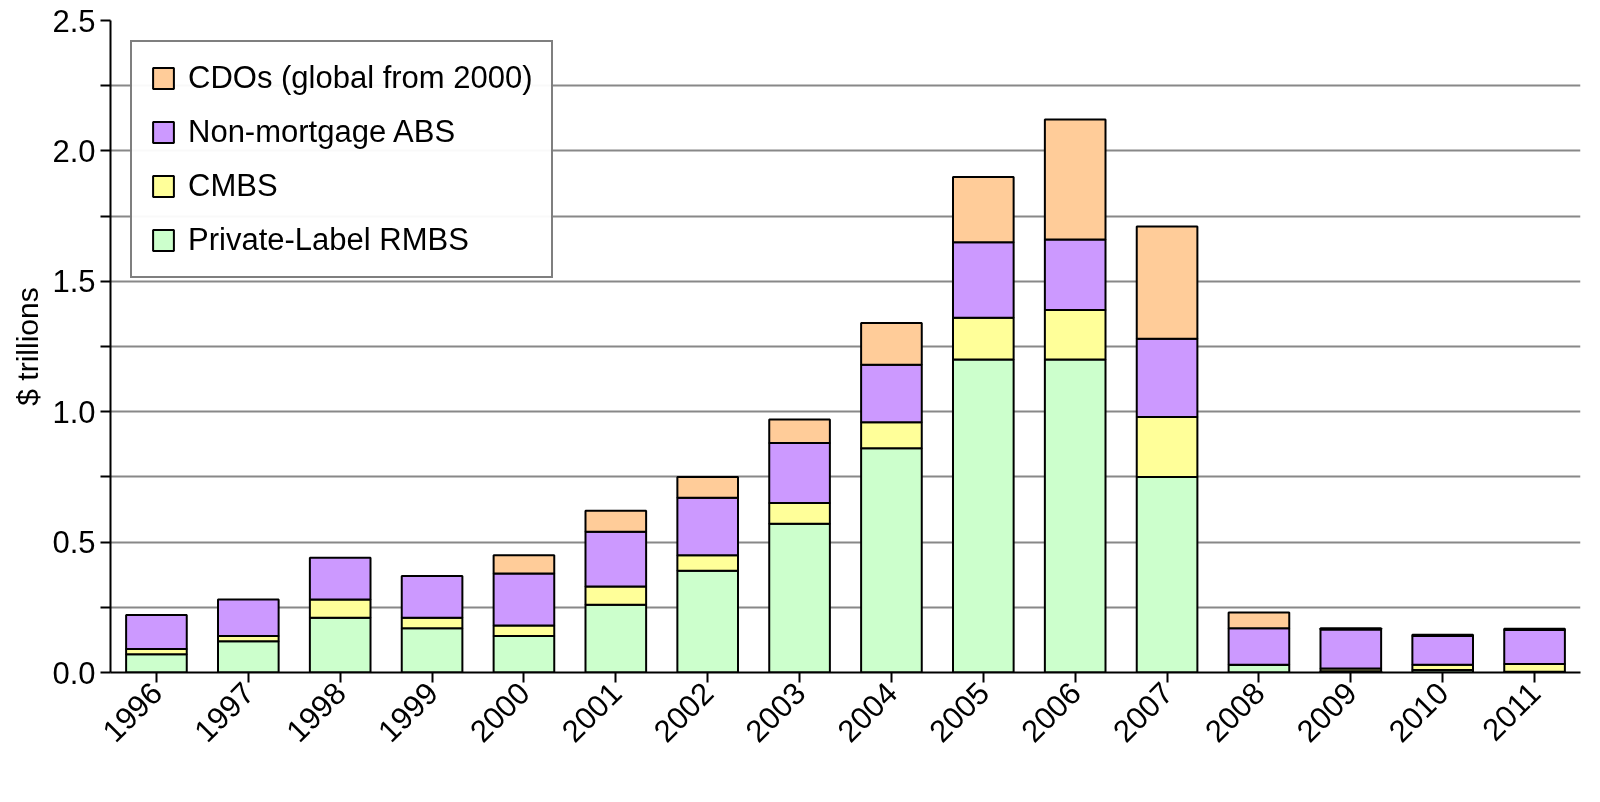 This screenshot has height=802, width=1600. Describe the element at coordinates (74, 412) in the screenshot. I see `y-tick-label: 1.0` at that location.